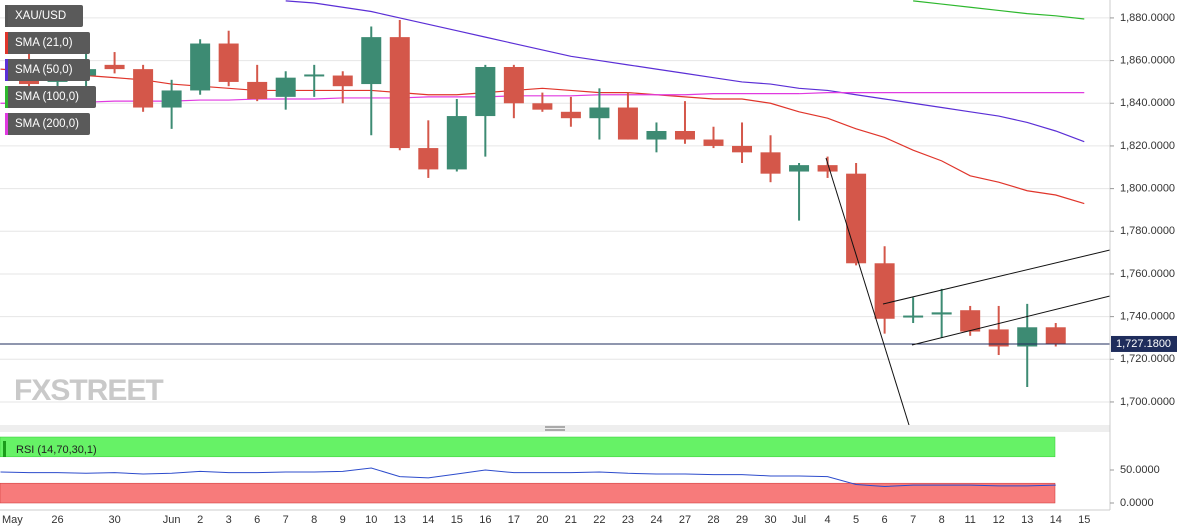 The width and height of the screenshot is (1194, 532). What do you see at coordinates (343, 520) in the screenshot?
I see `x-tick-label: 9` at bounding box center [343, 520].